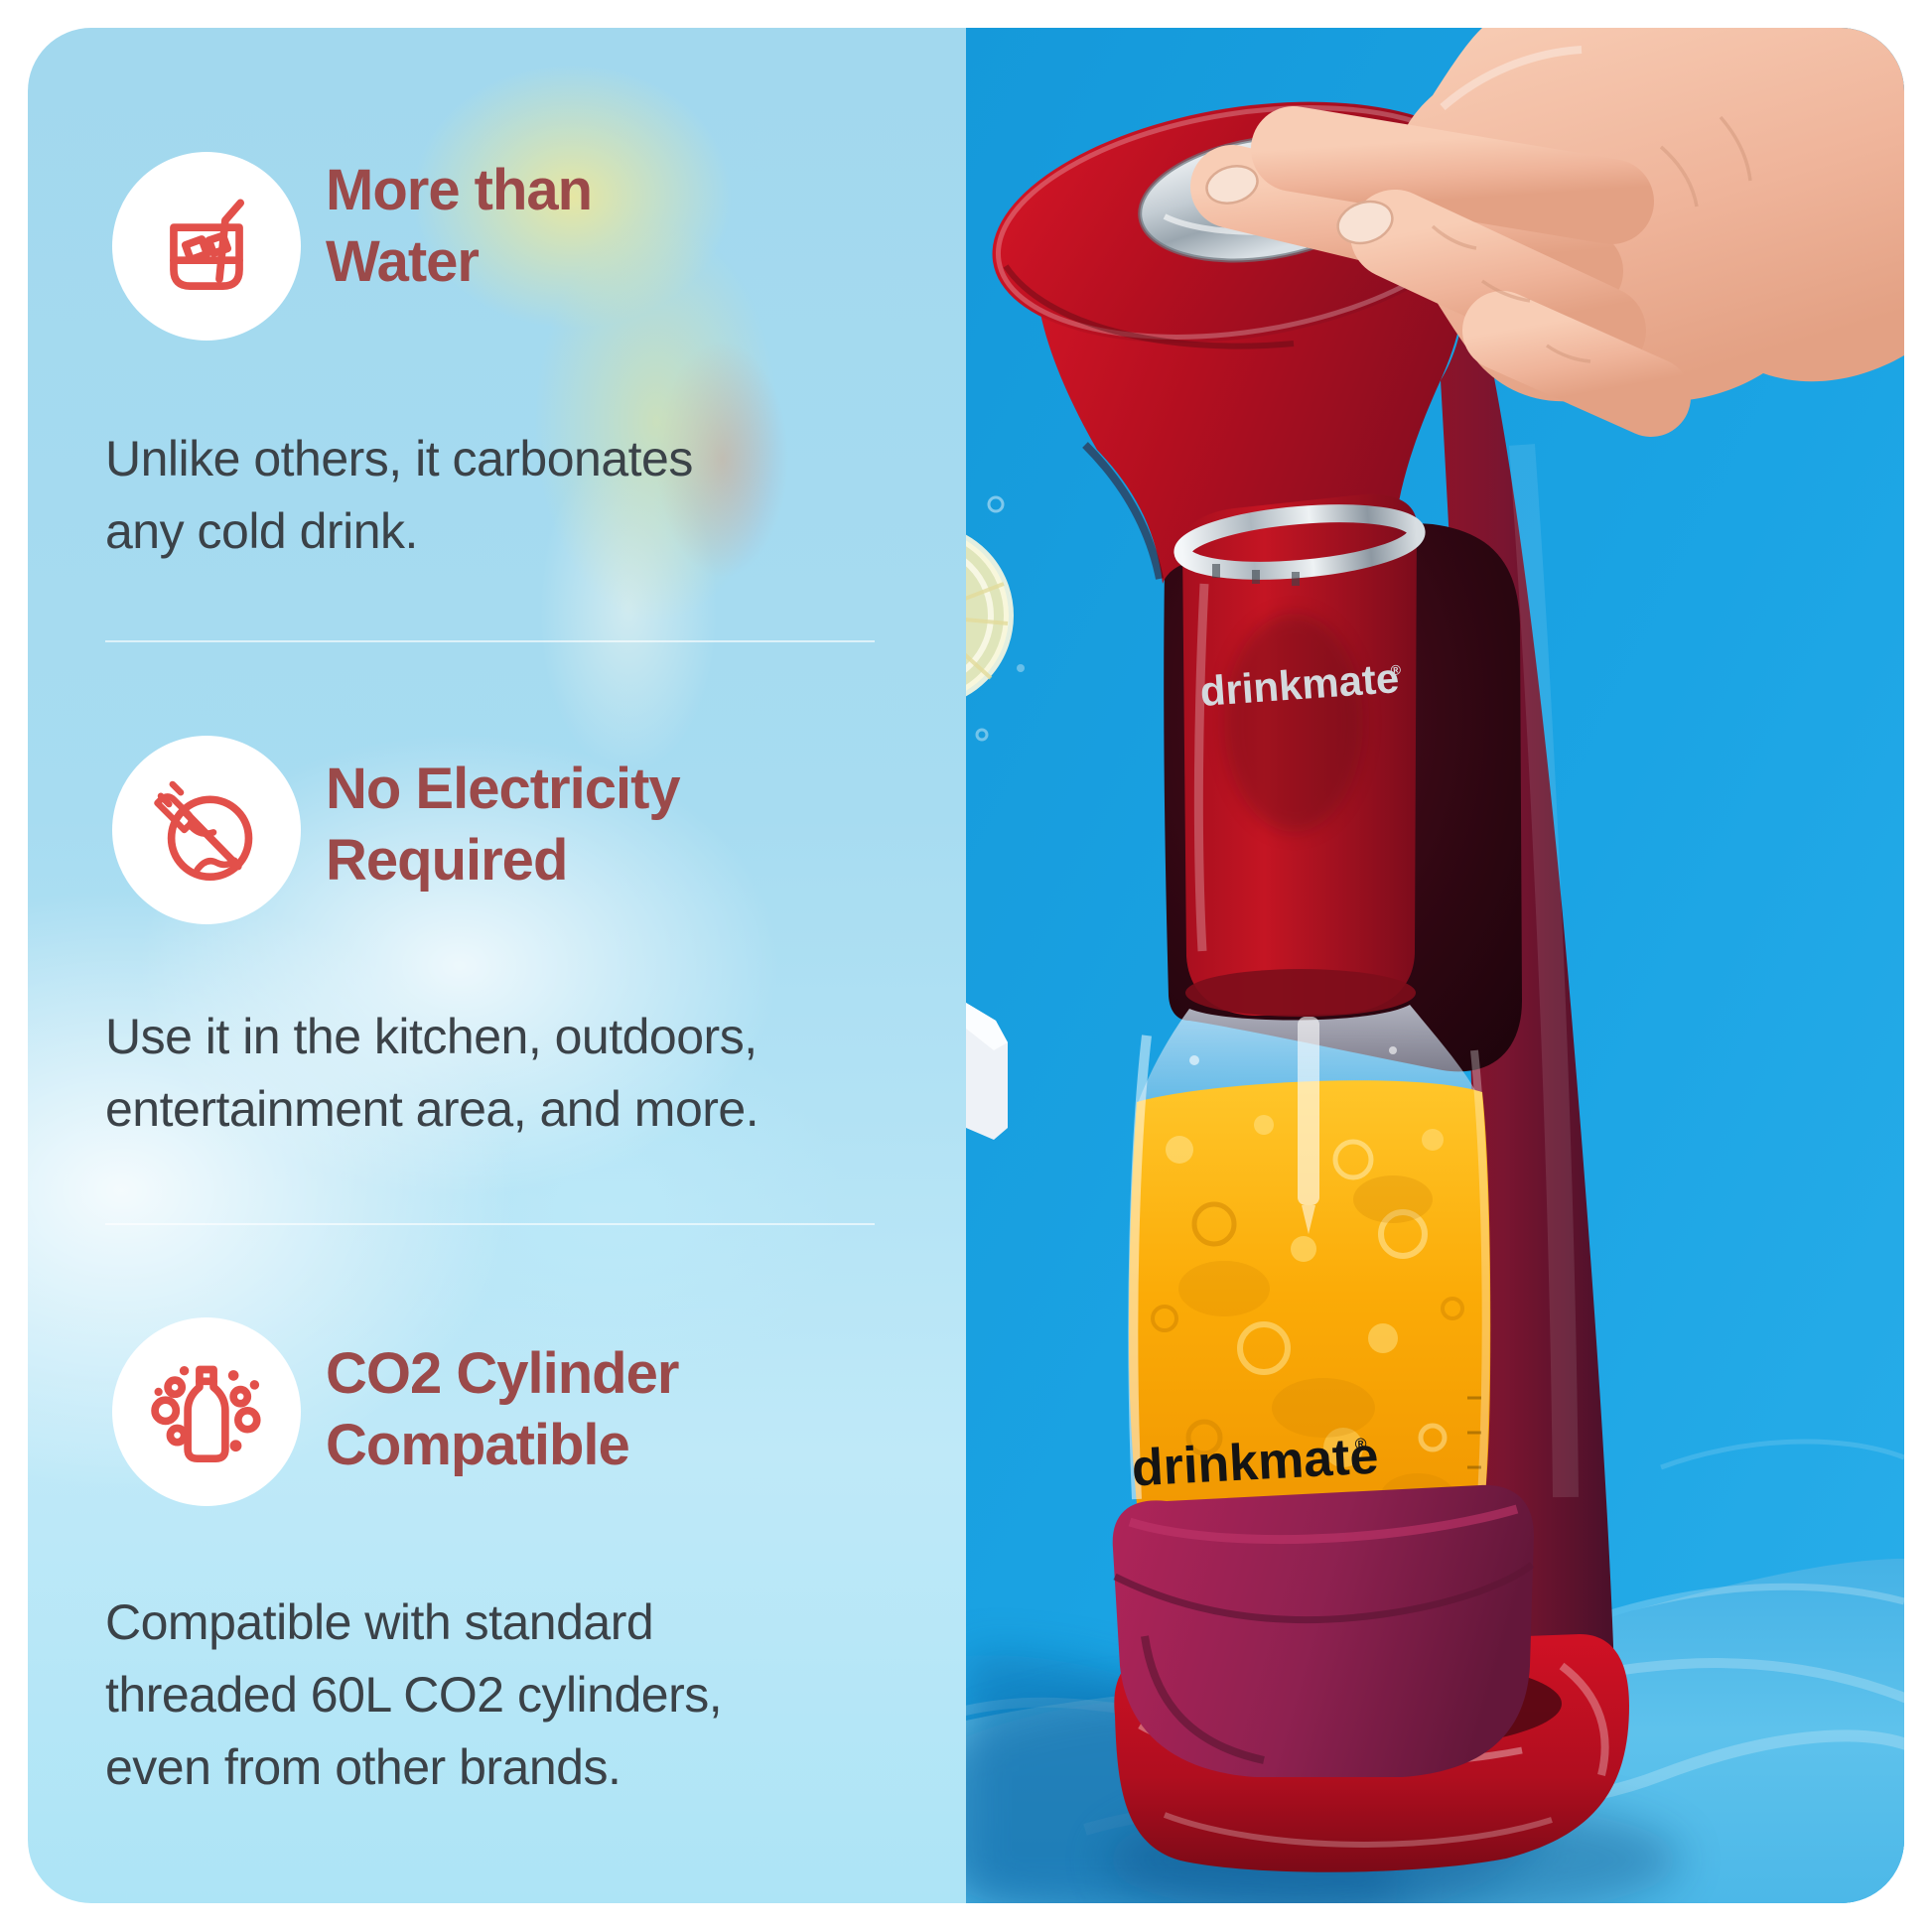 Image resolution: width=1932 pixels, height=1932 pixels. What do you see at coordinates (1308, 1111) in the screenshot?
I see `bottle-tube` at bounding box center [1308, 1111].